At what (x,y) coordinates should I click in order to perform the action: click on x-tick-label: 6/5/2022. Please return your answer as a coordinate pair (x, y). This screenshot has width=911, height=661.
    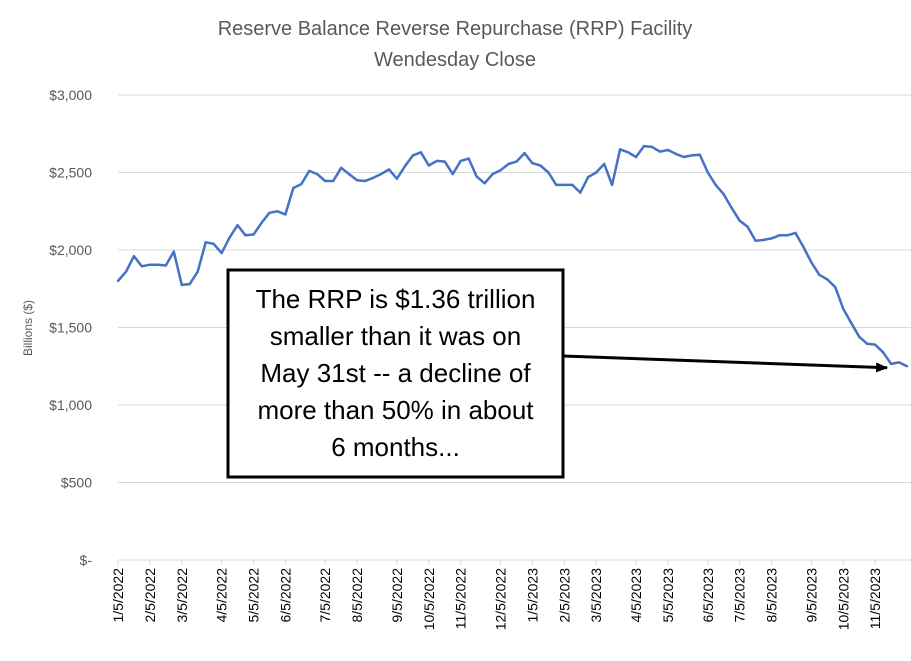
    Looking at the image, I should click on (285, 595).